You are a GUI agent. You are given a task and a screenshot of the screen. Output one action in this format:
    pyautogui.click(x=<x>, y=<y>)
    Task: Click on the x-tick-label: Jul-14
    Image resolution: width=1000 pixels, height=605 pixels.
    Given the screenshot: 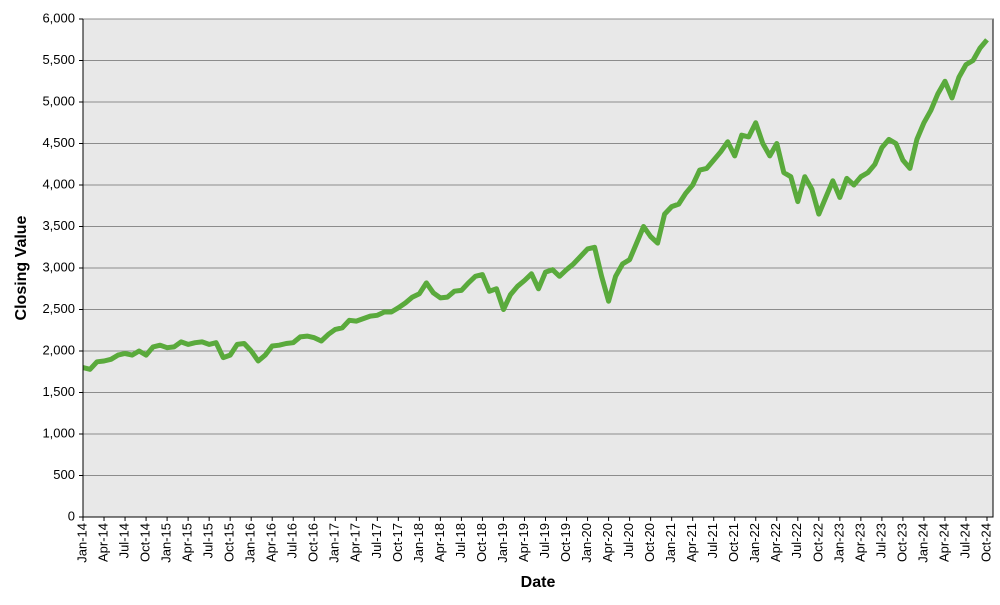 What is the action you would take?
    pyautogui.click(x=123, y=540)
    